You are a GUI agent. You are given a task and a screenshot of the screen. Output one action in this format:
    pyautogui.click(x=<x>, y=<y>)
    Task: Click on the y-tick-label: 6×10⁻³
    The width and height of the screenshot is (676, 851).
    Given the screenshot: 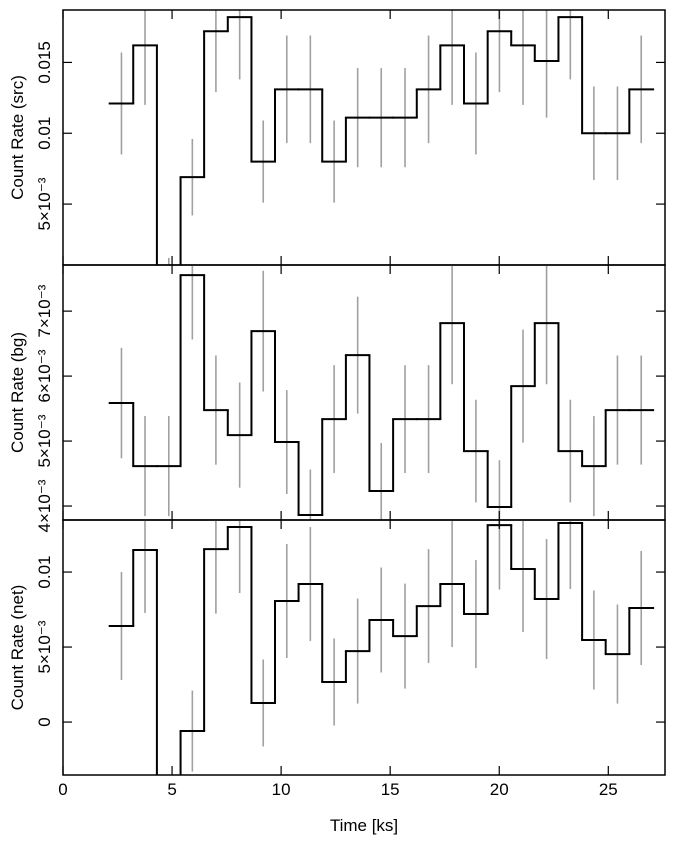 What is the action you would take?
    pyautogui.click(x=44, y=375)
    